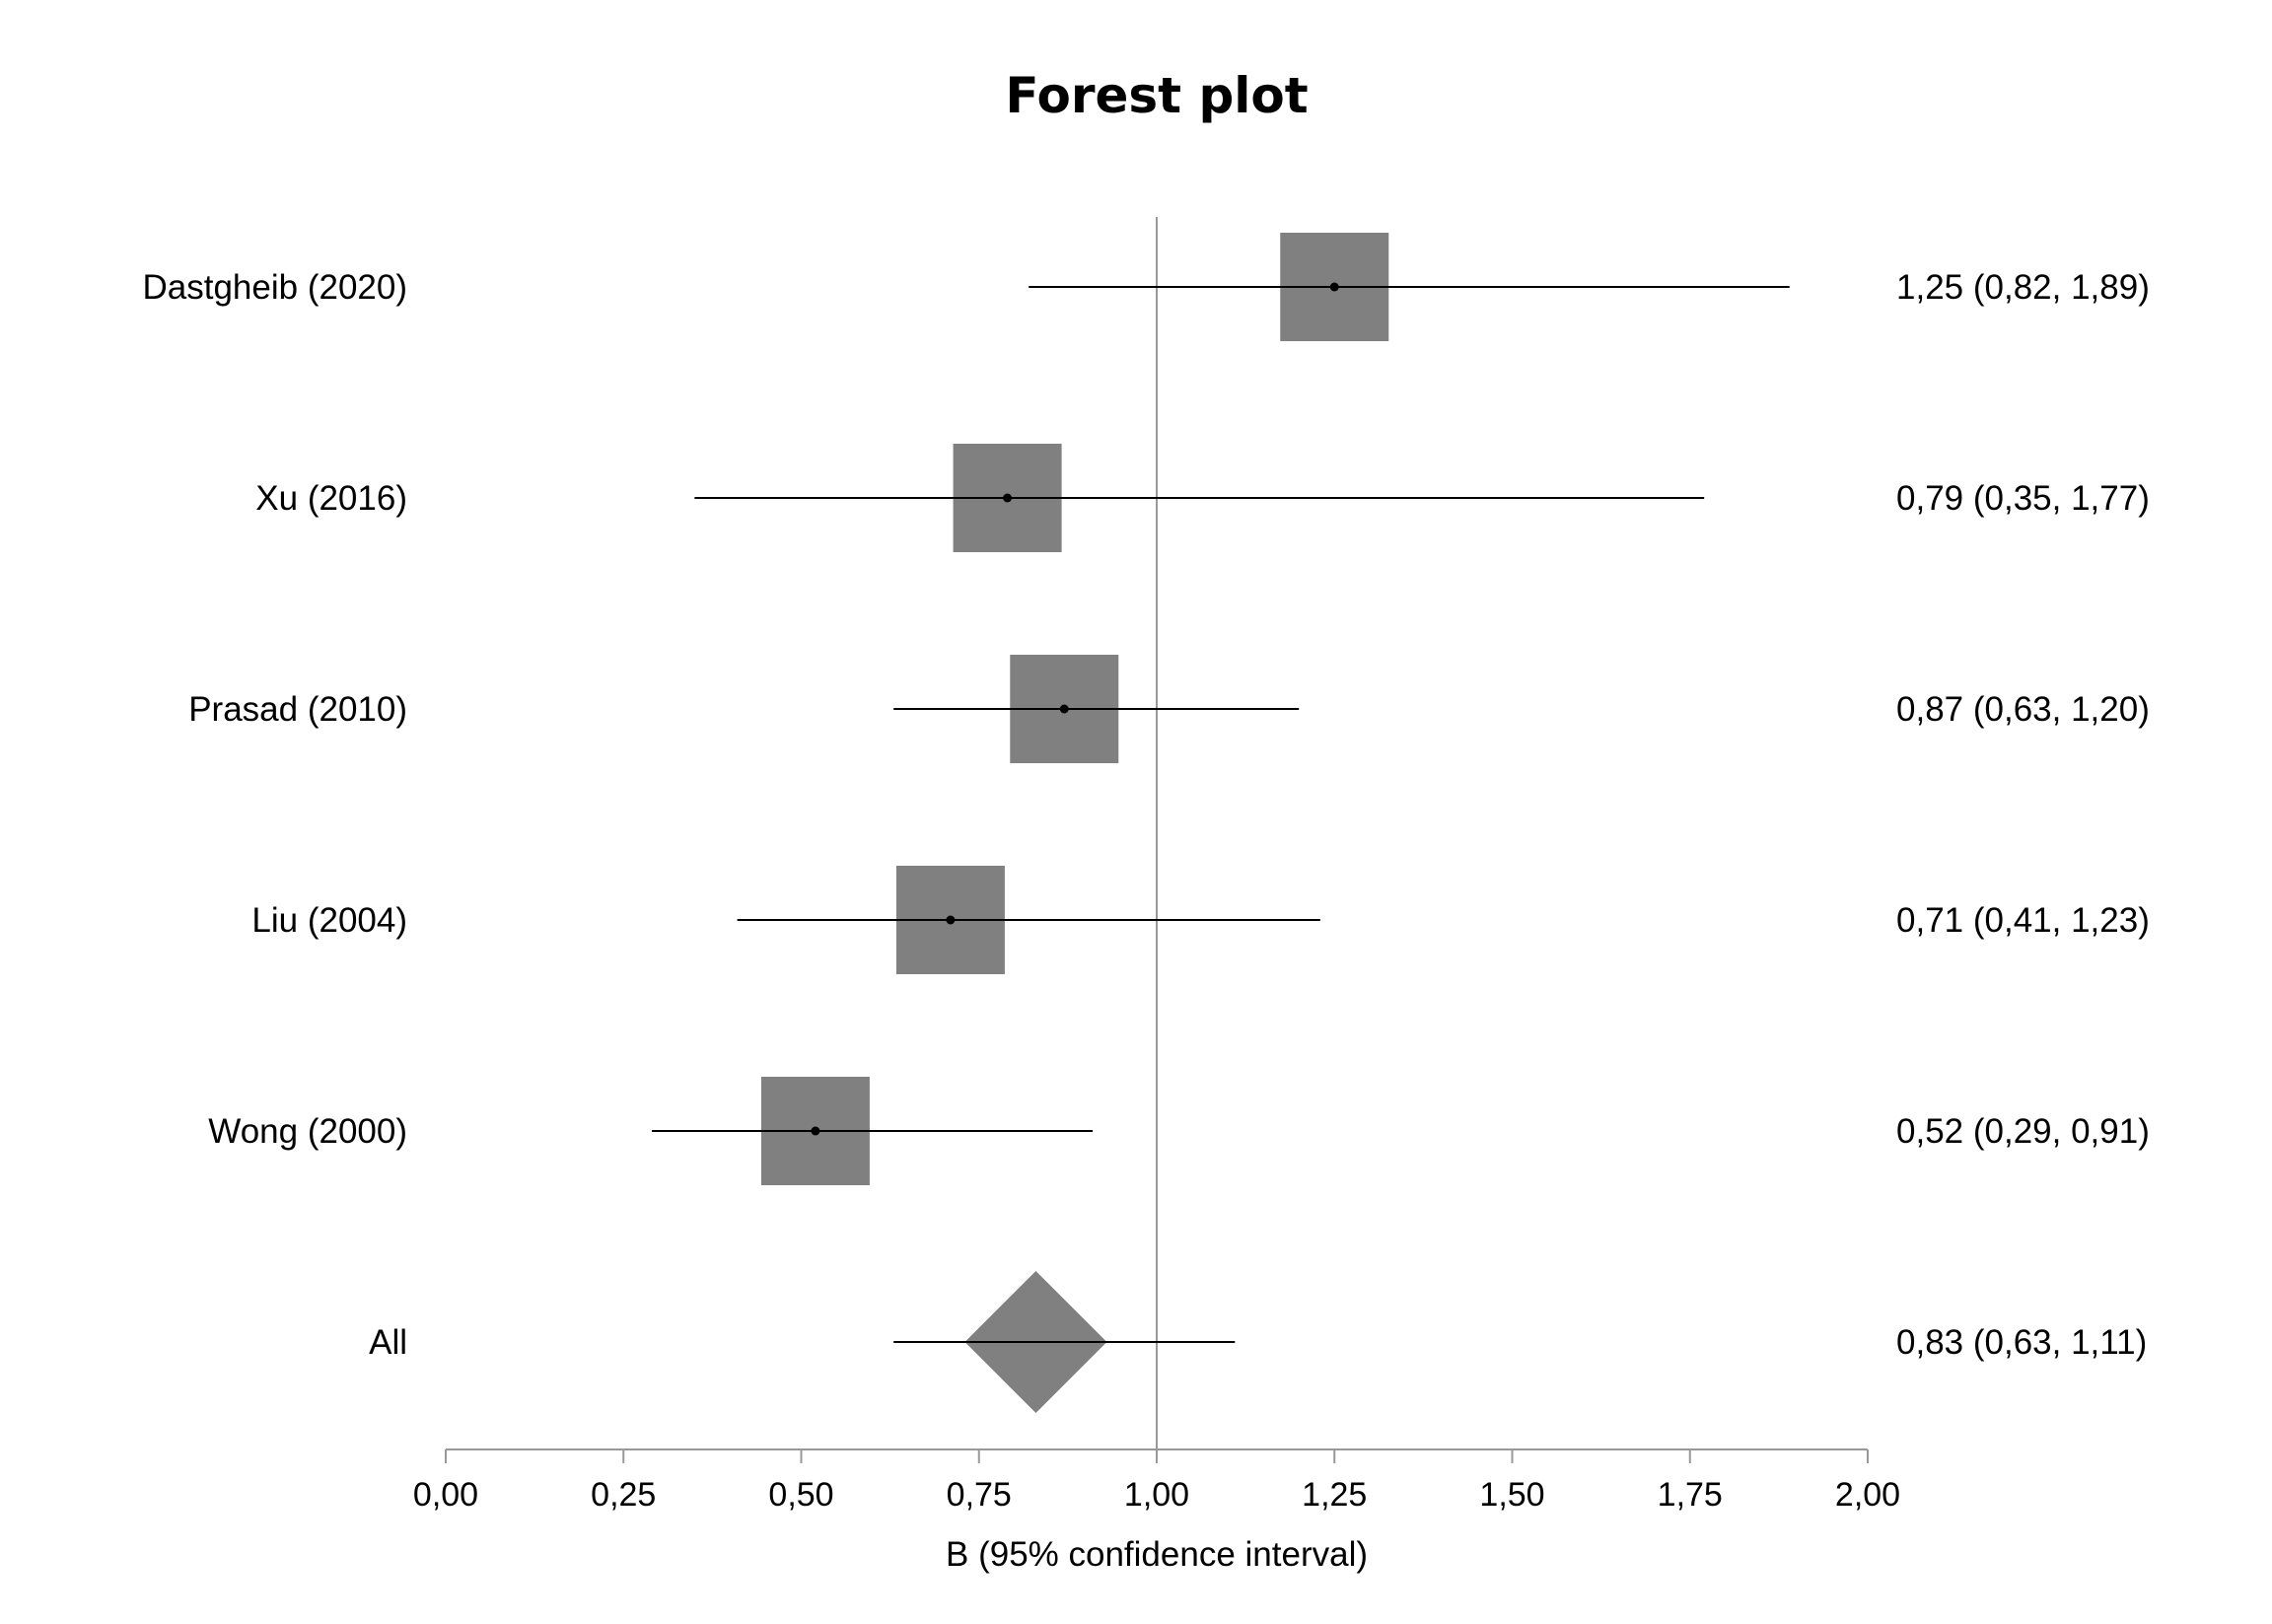 This screenshot has width=2272, height=1624. I want to click on study-label: Liu (2004), so click(329, 920).